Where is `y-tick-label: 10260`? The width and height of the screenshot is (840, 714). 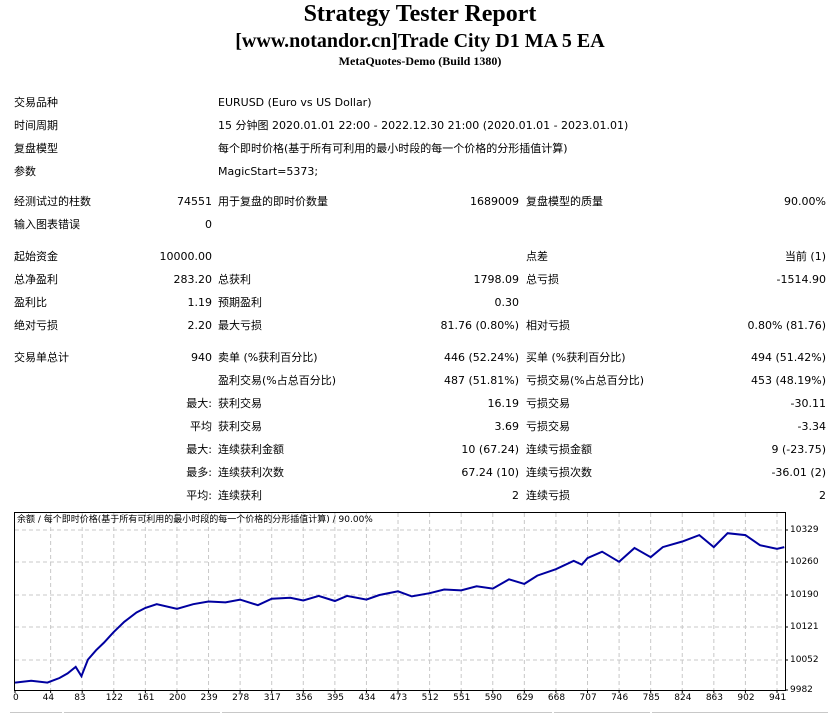
y-tick-label: 10260 is located at coordinates (804, 562).